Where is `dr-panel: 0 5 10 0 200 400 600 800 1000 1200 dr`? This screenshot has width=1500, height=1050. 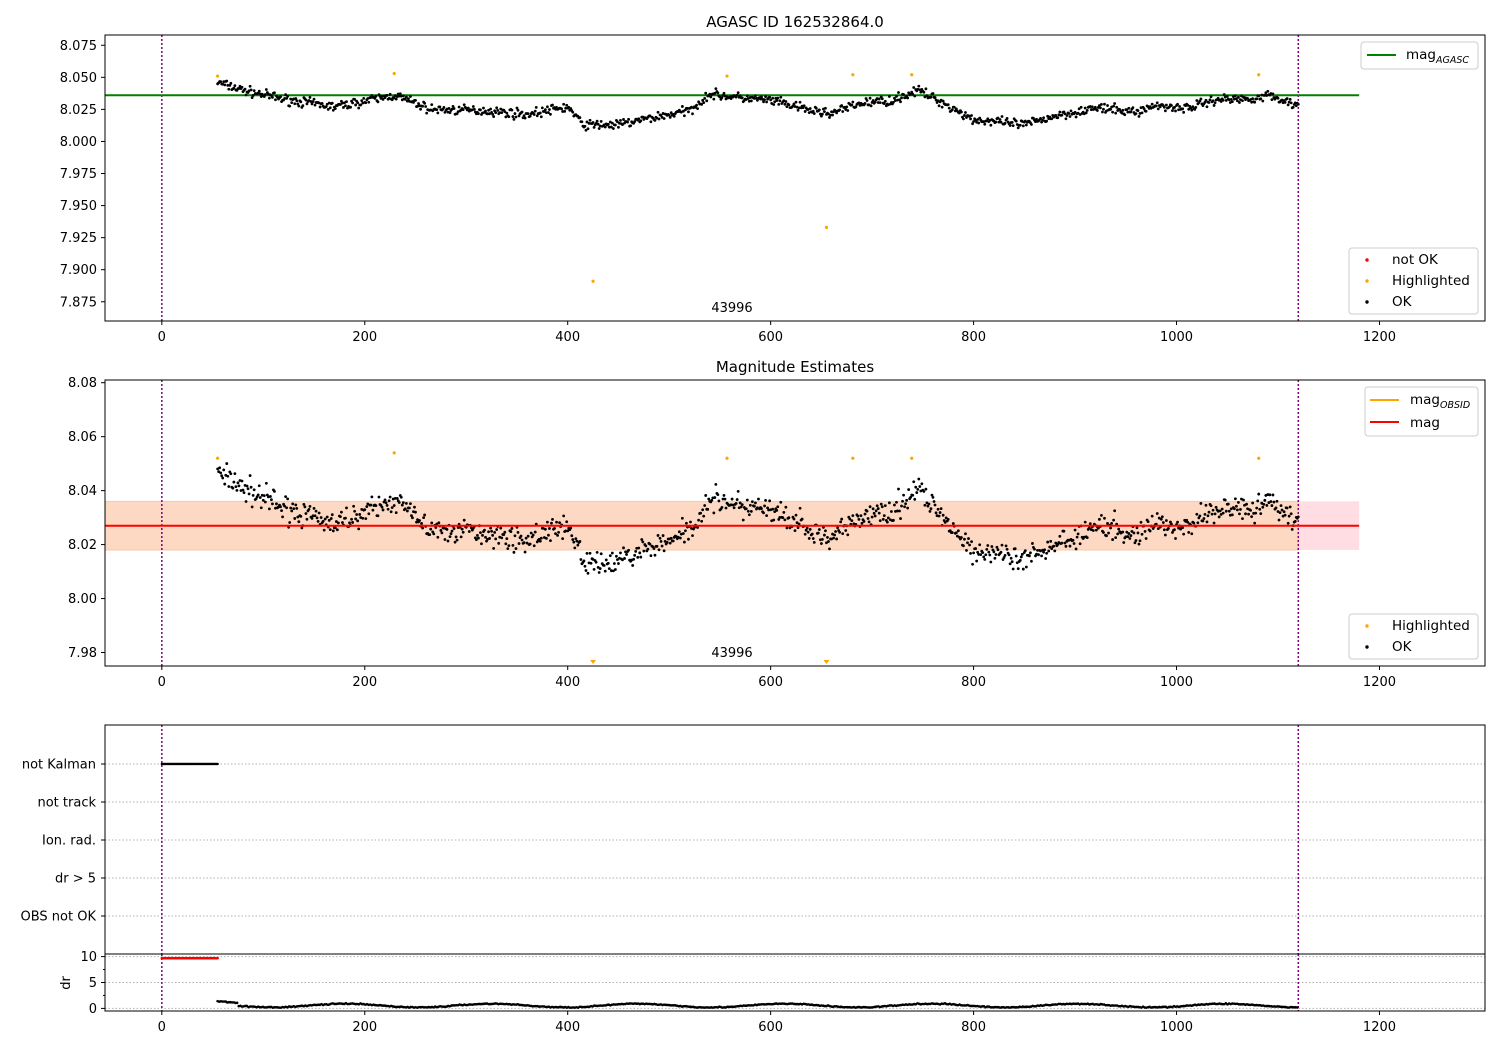 dr-panel: 0 5 10 0 200 400 600 800 1000 1200 dr is located at coordinates (772, 992).